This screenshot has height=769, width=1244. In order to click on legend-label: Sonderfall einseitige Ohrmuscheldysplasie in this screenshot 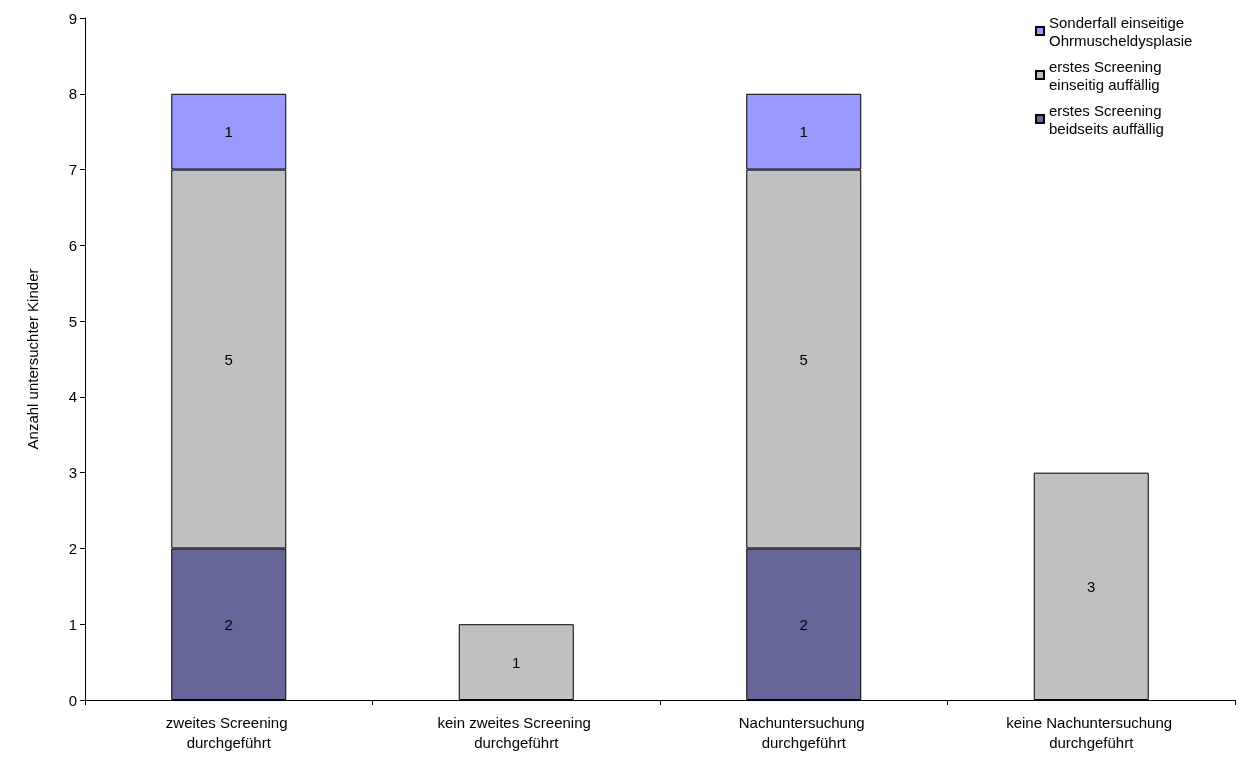, I will do `click(1121, 31)`.